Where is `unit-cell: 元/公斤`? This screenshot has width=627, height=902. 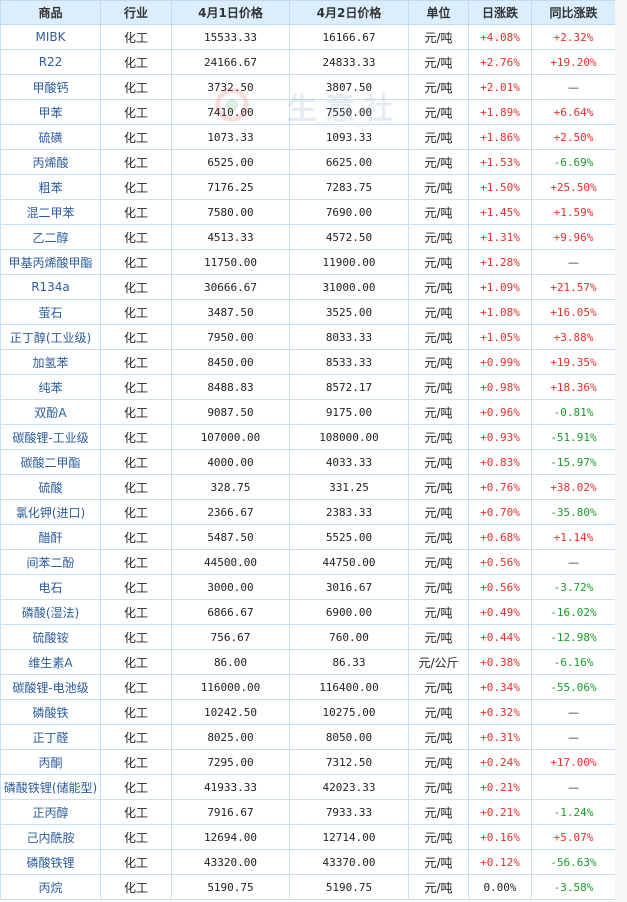 unit-cell: 元/公斤 is located at coordinates (438, 662).